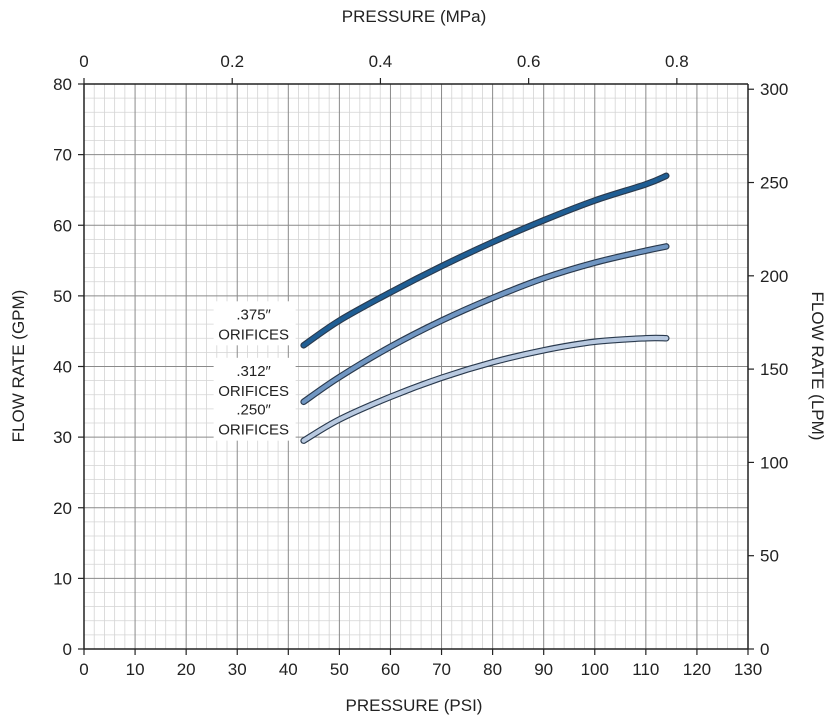 This screenshot has width=830, height=721. Describe the element at coordinates (748, 669) in the screenshot. I see `x-bottom-tick-label: 130` at that location.